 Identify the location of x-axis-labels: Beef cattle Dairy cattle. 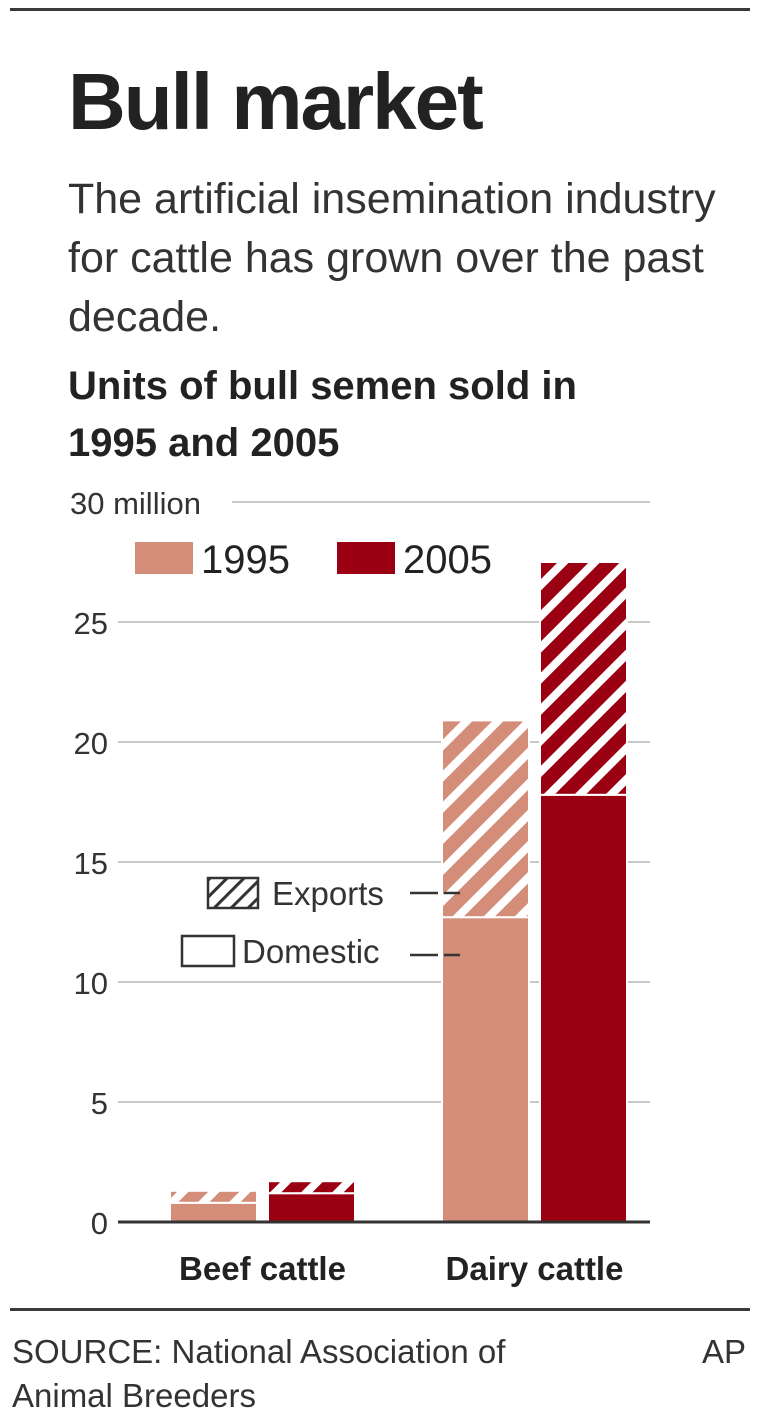
(401, 1268).